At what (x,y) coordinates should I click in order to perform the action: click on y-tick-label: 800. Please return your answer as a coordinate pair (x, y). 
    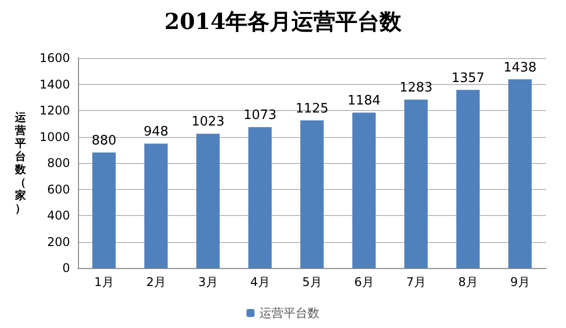
    Looking at the image, I should click on (58, 163).